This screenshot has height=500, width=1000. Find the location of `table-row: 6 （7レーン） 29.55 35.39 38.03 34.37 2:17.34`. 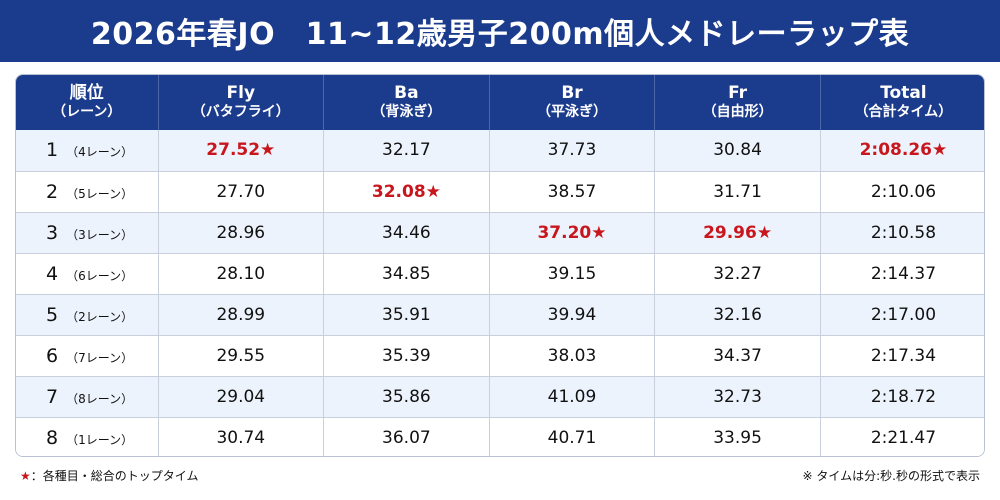

table-row: 6 （7レーン） 29.55 35.39 38.03 34.37 2:17.34 is located at coordinates (500, 355).